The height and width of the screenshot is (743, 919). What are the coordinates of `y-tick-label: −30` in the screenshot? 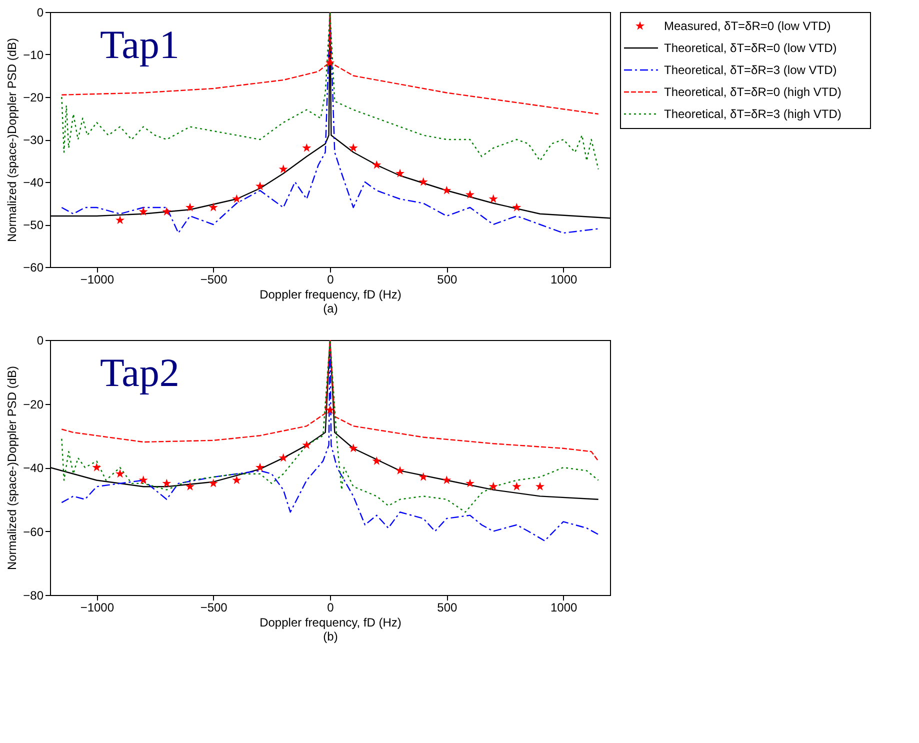 It's located at (33, 140).